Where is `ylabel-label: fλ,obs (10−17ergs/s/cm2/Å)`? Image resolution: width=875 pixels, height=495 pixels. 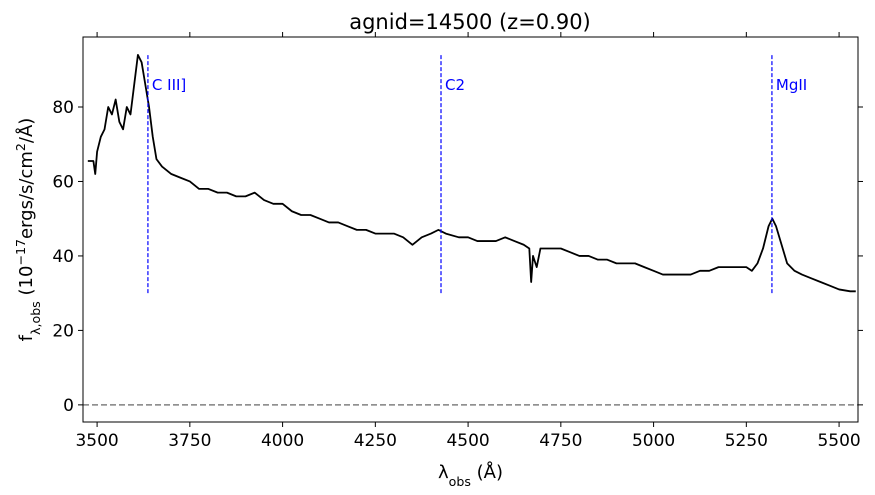
ylabel-label: fλ,obs (10−17ergs/s/cm2/Å) is located at coordinates (28, 230).